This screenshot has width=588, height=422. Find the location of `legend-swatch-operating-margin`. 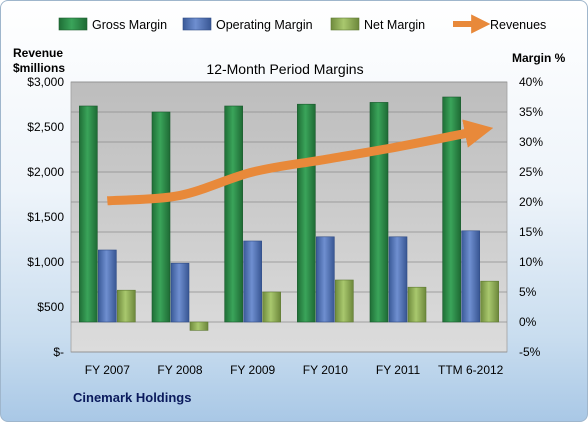

legend-swatch-operating-margin is located at coordinates (197, 24).